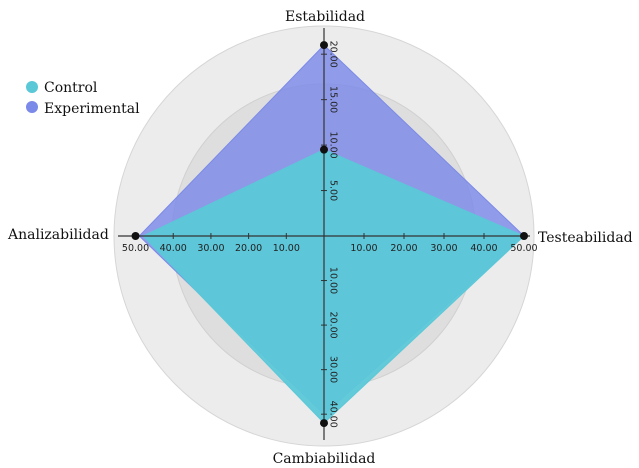  I want to click on legend-swatch-control, so click(32, 87).